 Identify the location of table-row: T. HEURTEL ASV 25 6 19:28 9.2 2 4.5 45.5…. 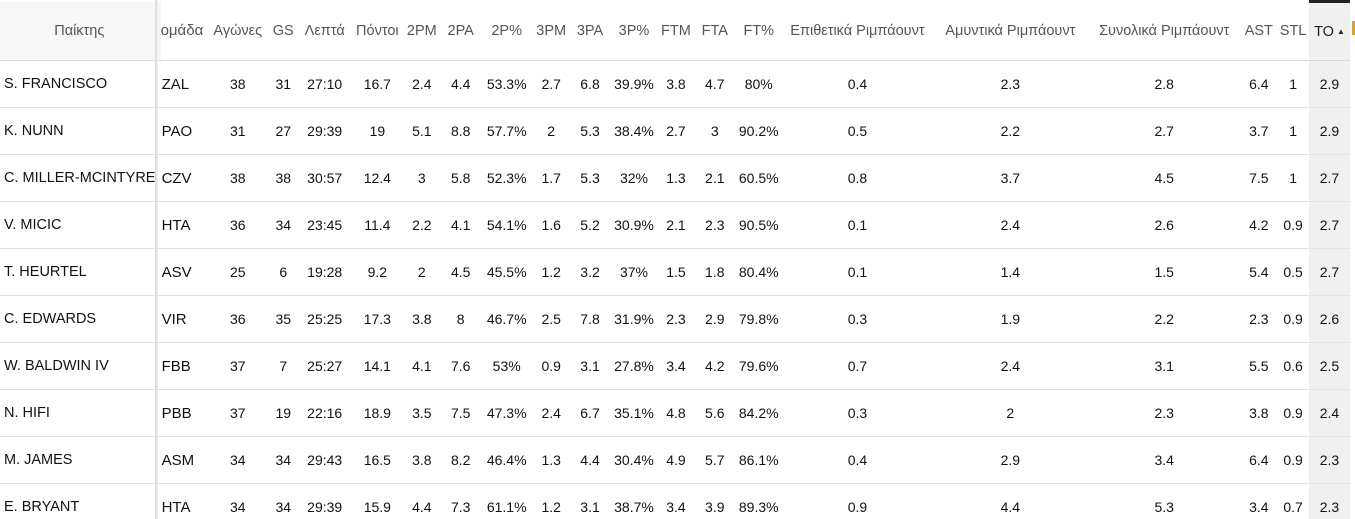
(675, 272).